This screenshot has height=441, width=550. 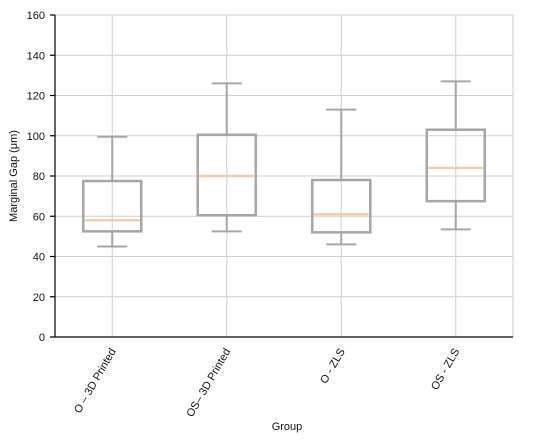 I want to click on y-tick-label: 100, so click(x=36, y=137).